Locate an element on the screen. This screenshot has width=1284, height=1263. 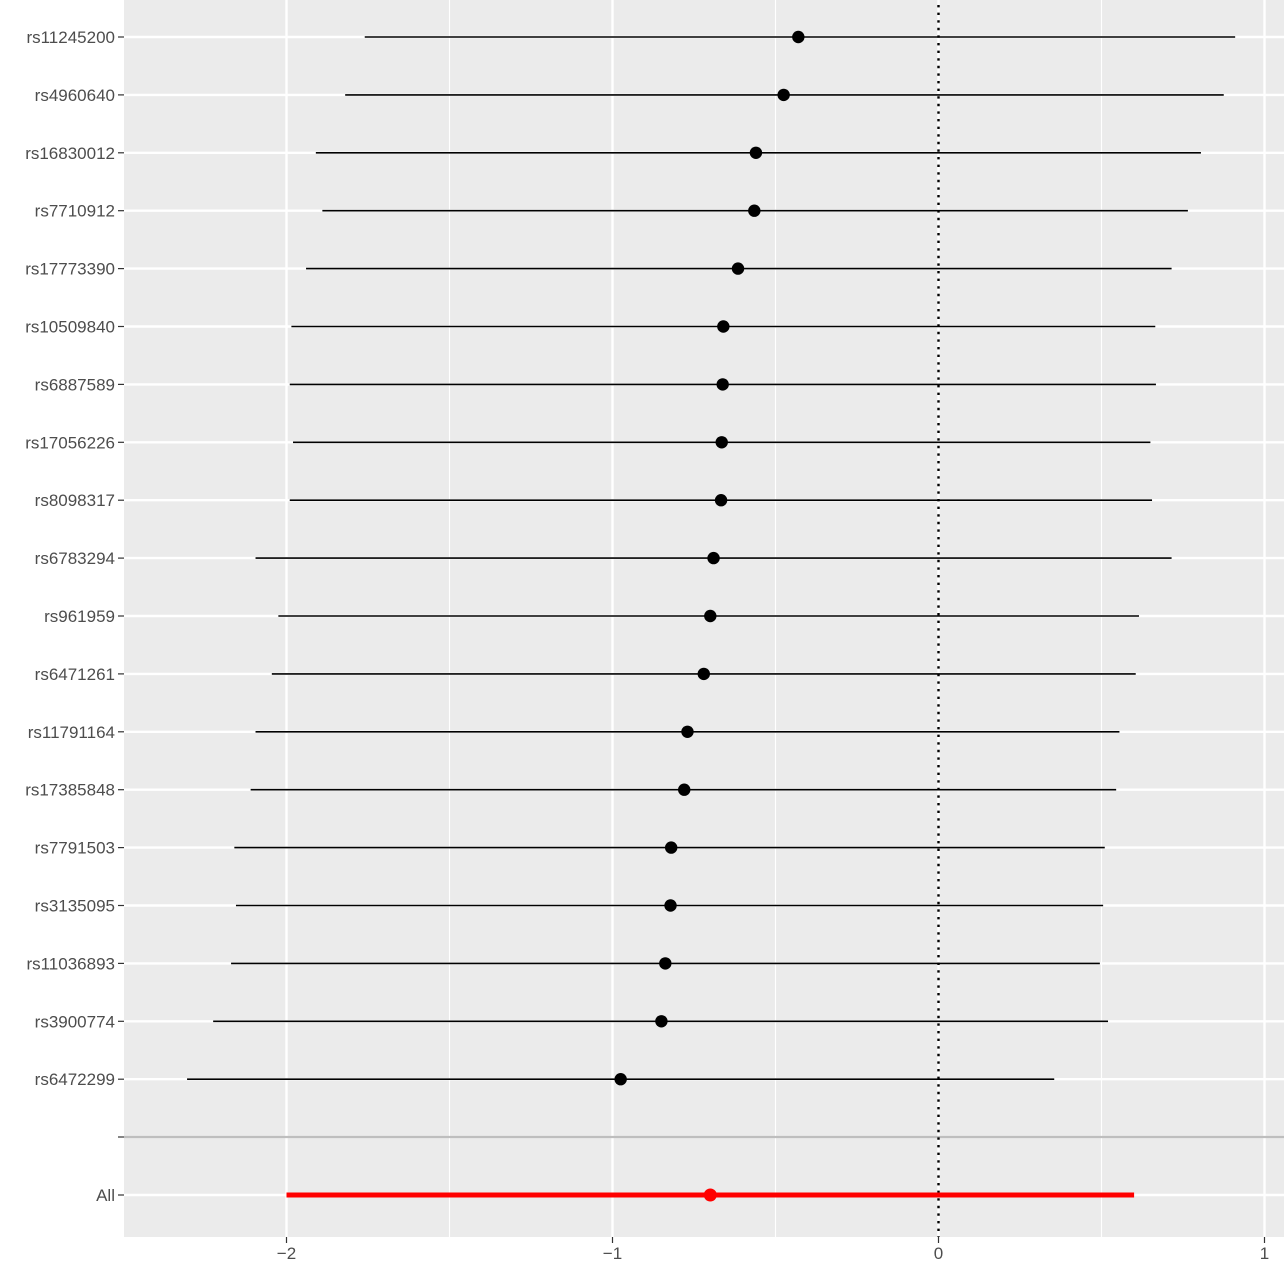
y-tick-label: rs8098317 is located at coordinates (75, 500).